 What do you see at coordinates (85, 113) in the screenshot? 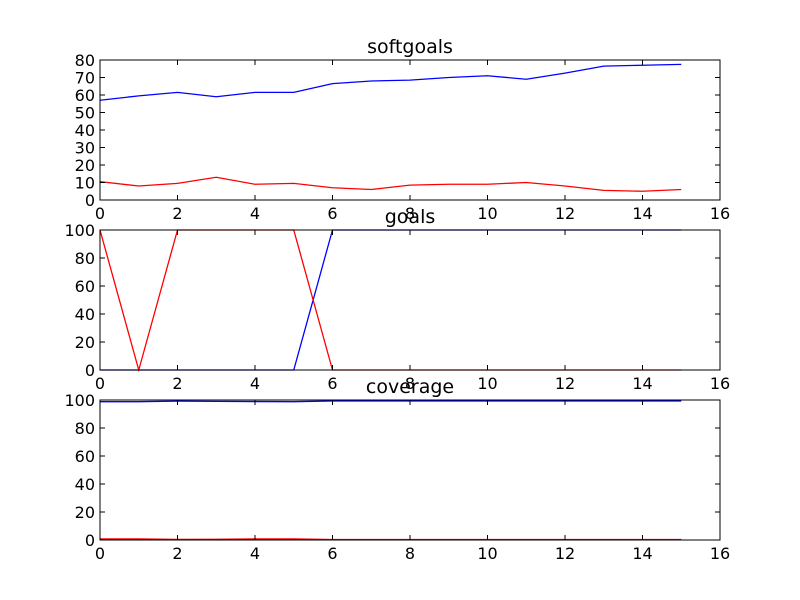
I see `y-tick-label: 50` at bounding box center [85, 113].